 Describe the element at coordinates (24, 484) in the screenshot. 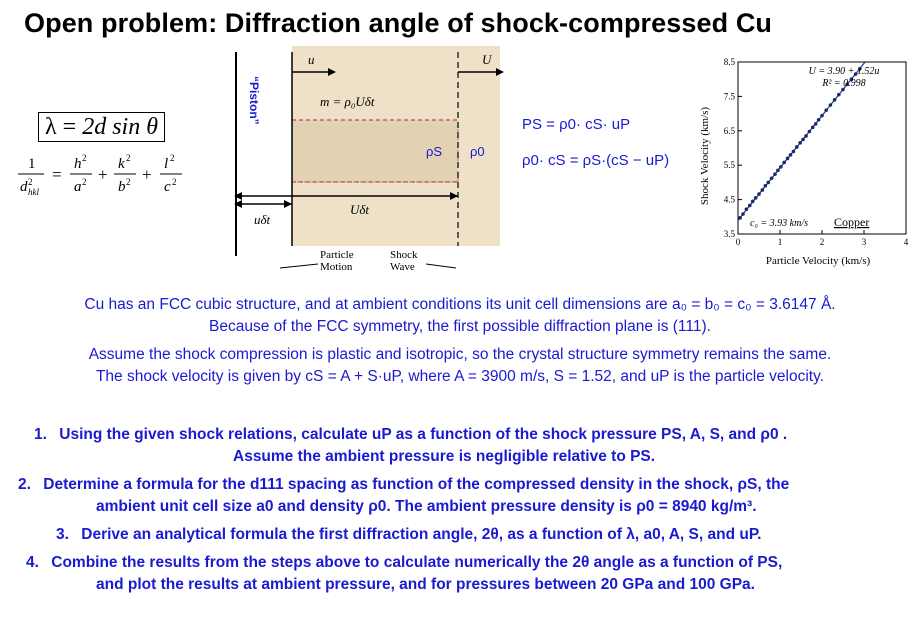

I see `question-2-number: 2.` at that location.